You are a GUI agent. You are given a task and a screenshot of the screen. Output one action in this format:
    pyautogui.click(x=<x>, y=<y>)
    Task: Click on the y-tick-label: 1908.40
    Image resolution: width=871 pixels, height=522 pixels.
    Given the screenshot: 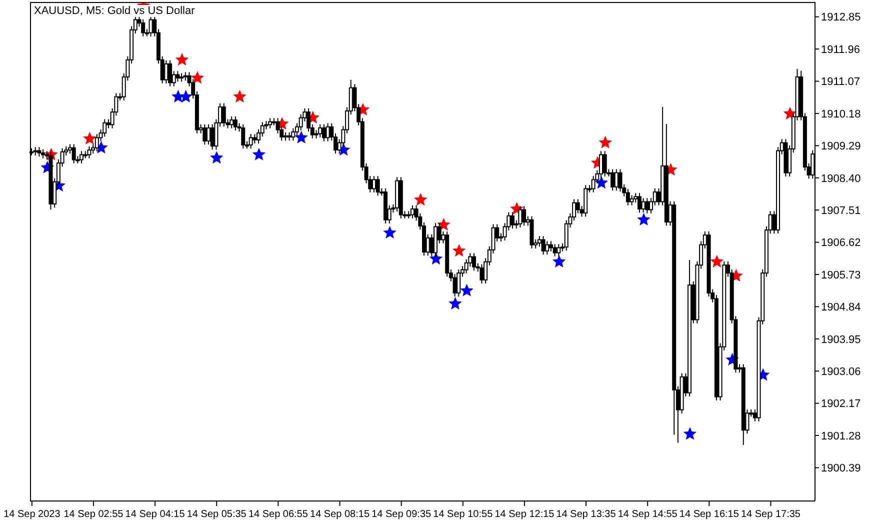 What is the action you would take?
    pyautogui.click(x=841, y=178)
    